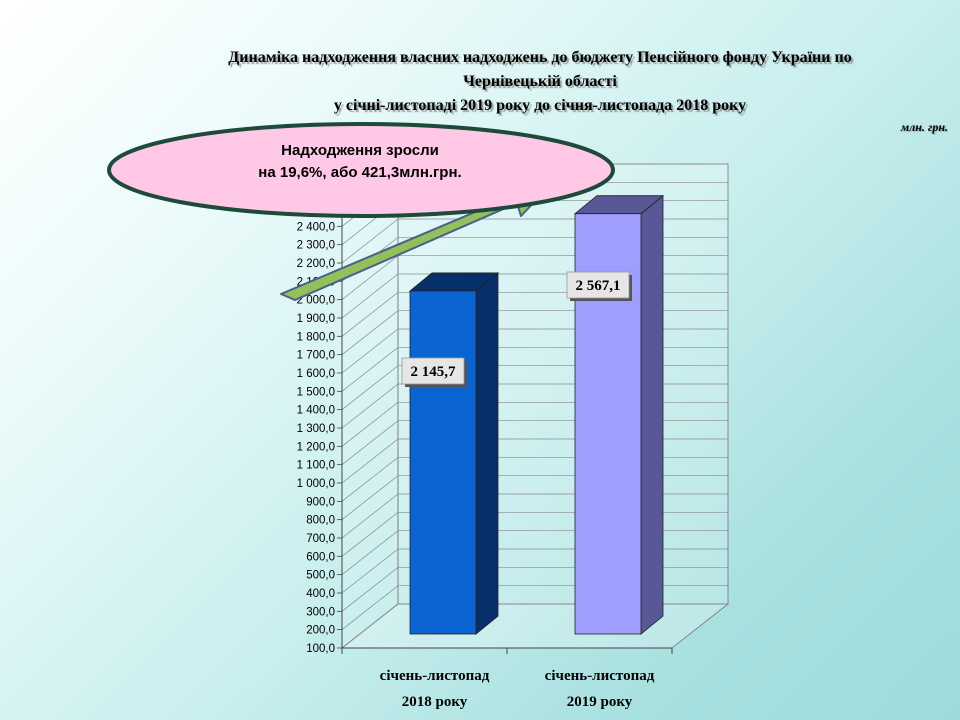 Image resolution: width=960 pixels, height=720 pixels. Describe the element at coordinates (316, 484) in the screenshot. I see `y-tick-label: 1 000,0` at that location.